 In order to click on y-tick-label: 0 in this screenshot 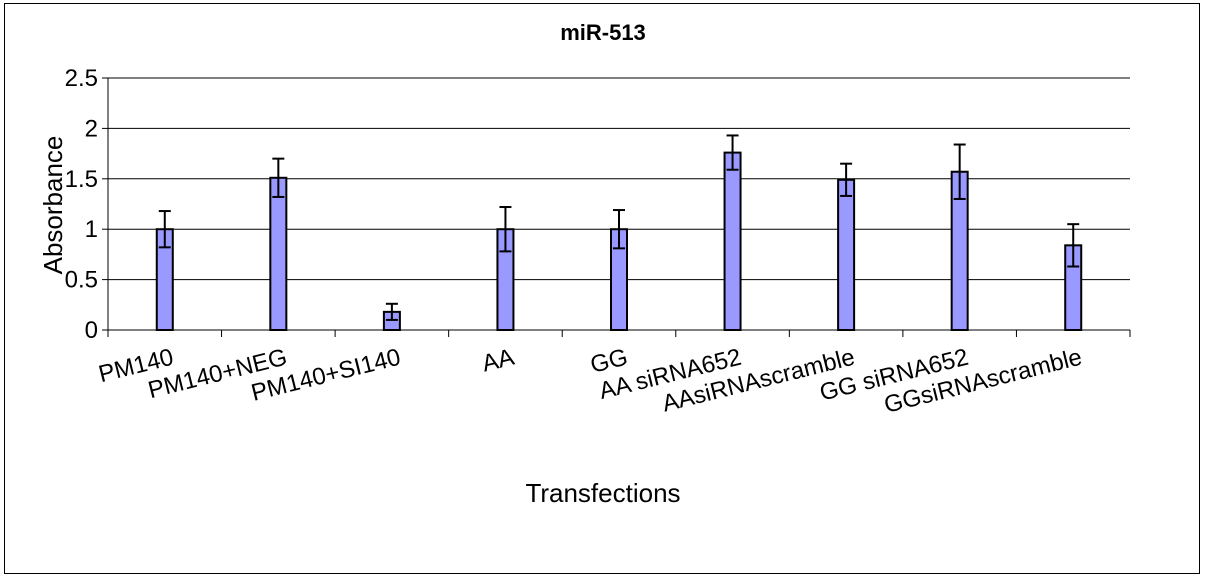, I will do `click(91, 330)`.